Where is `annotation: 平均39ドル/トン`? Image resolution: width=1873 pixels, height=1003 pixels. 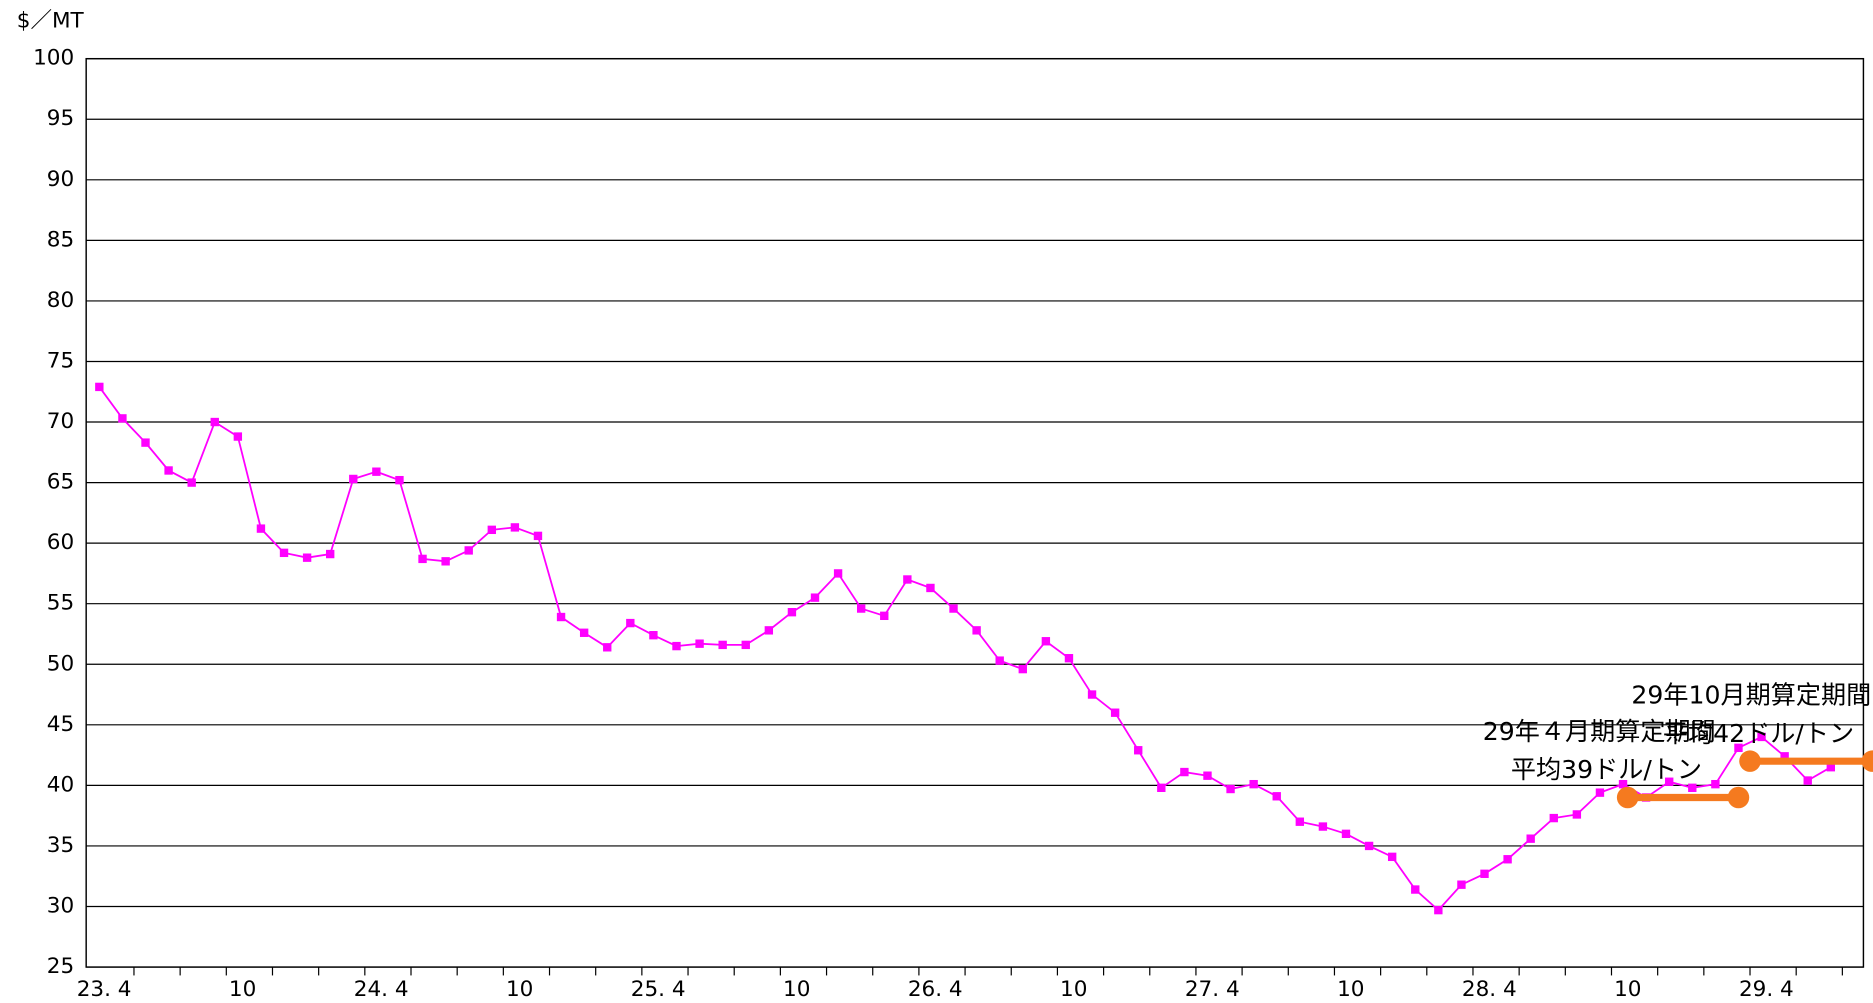 annotation: 平均39ドル/トン is located at coordinates (1606, 769).